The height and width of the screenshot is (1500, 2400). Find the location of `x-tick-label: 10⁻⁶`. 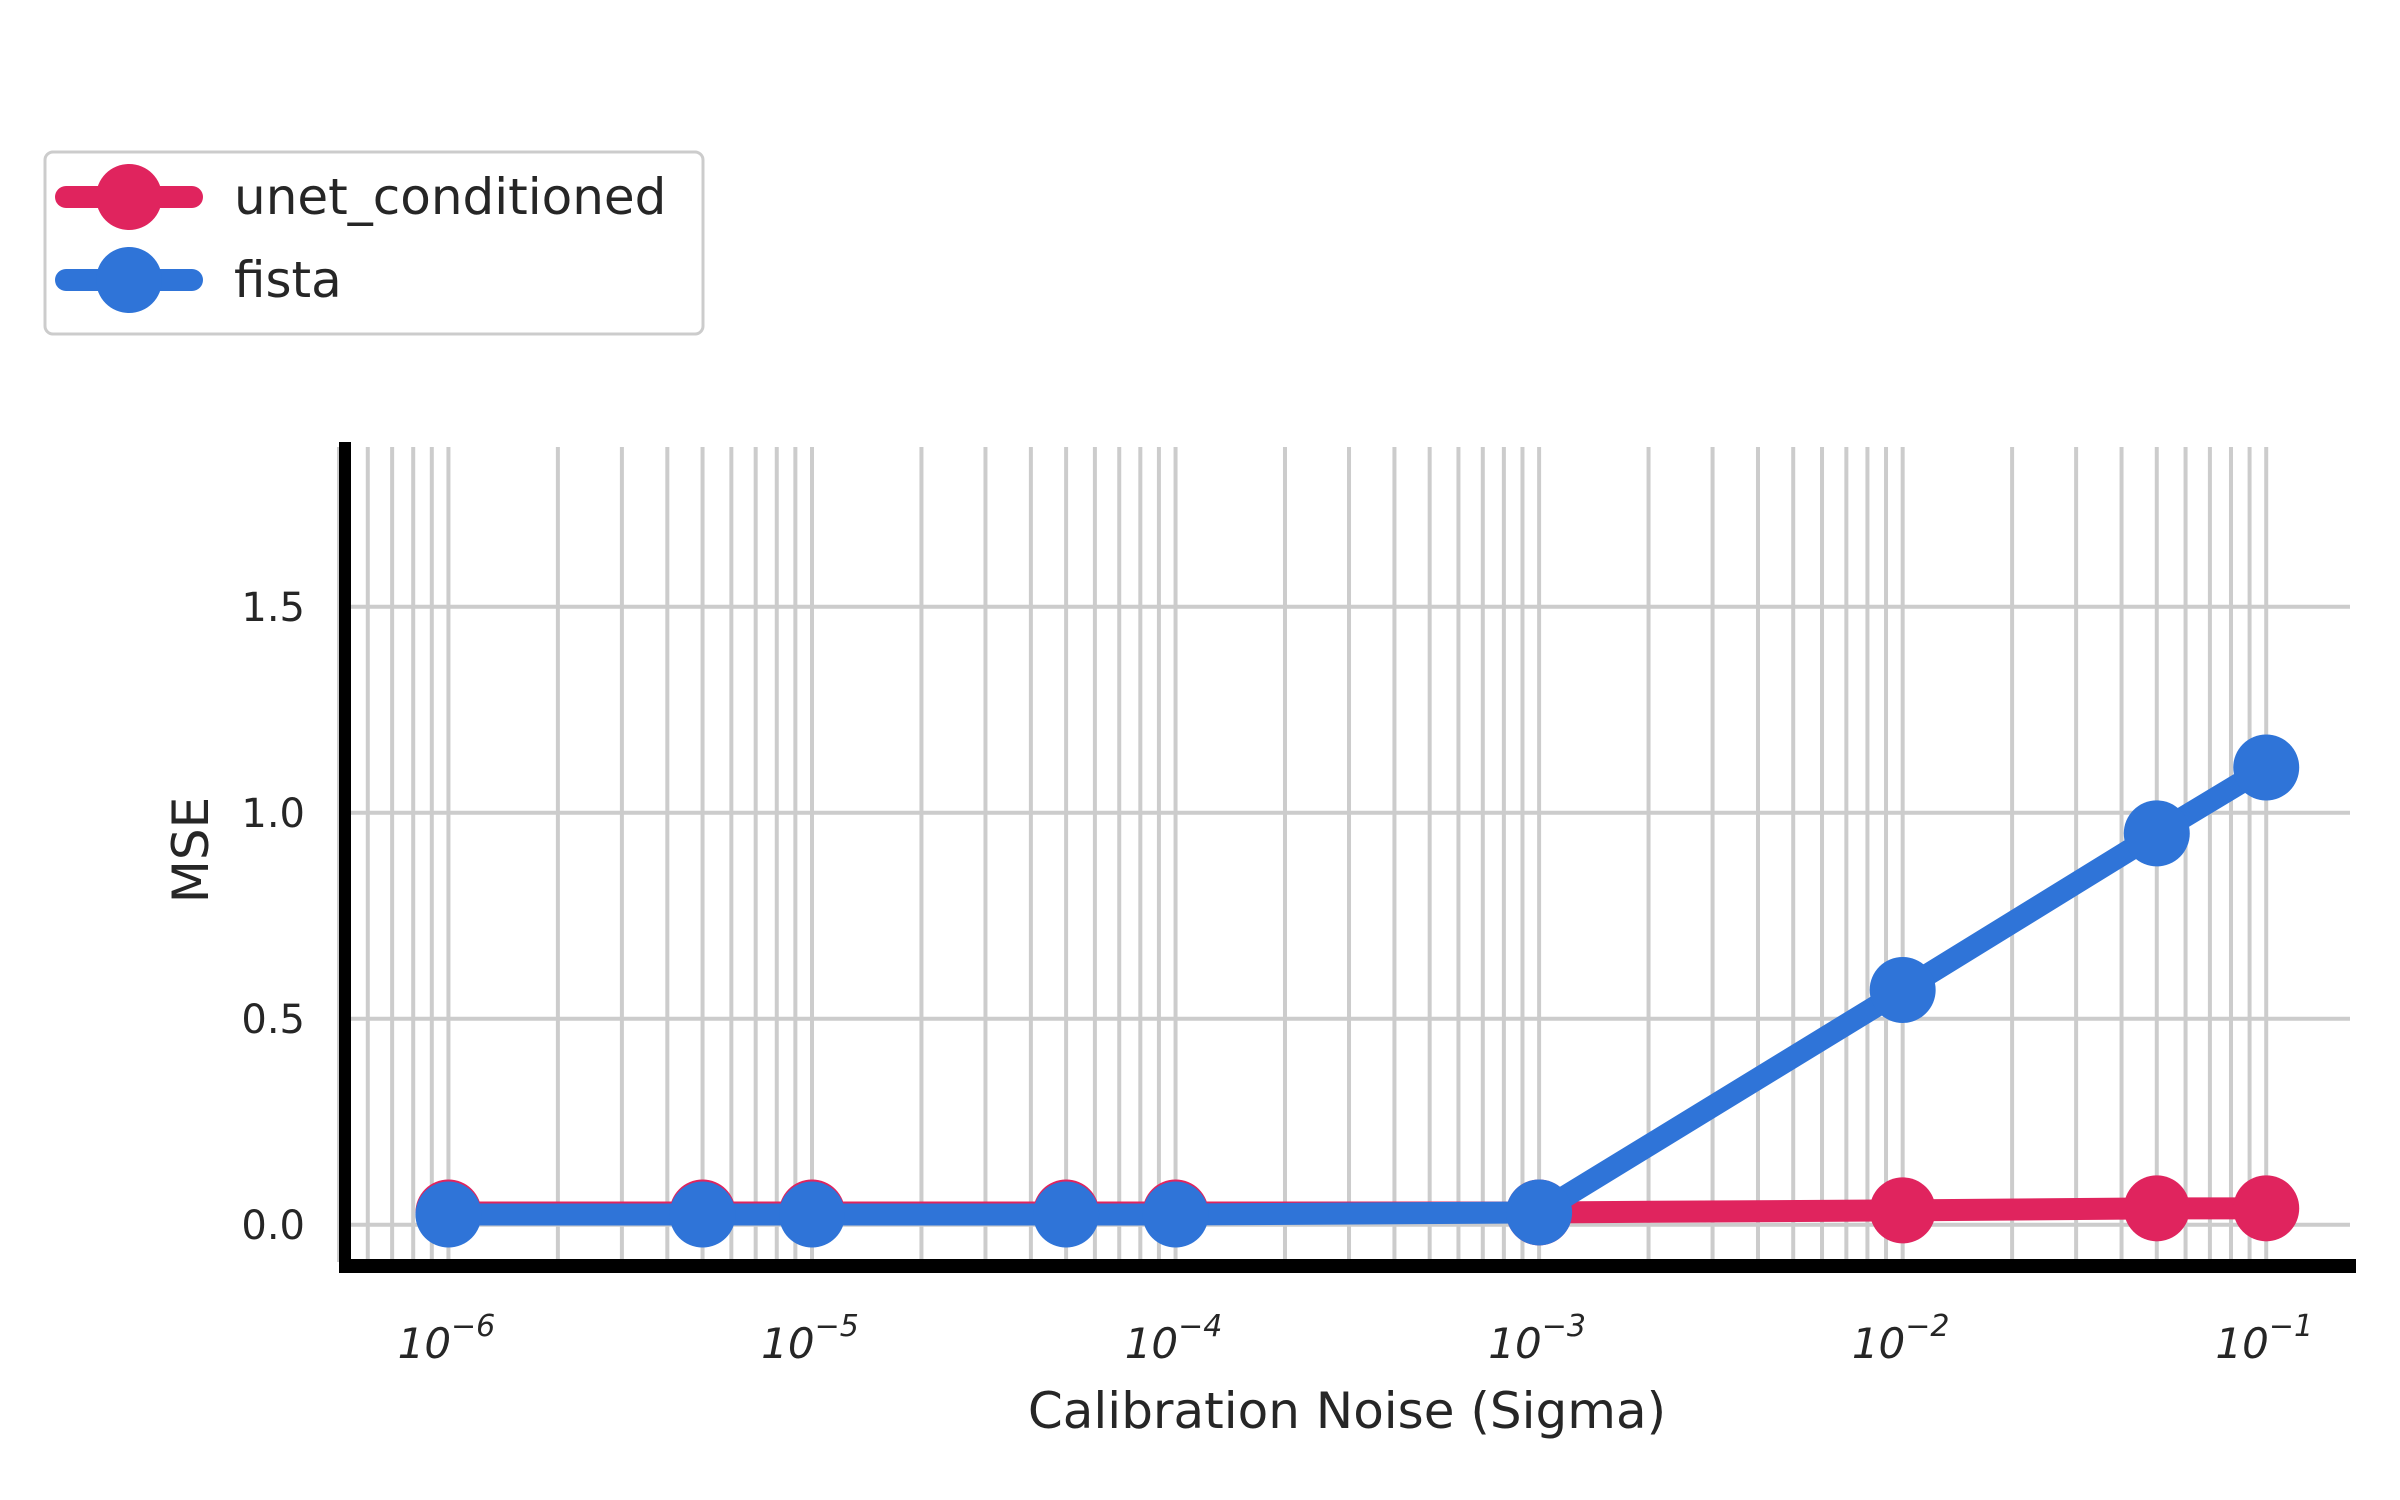

x-tick-label: 10⁻⁶ is located at coordinates (447, 1338).